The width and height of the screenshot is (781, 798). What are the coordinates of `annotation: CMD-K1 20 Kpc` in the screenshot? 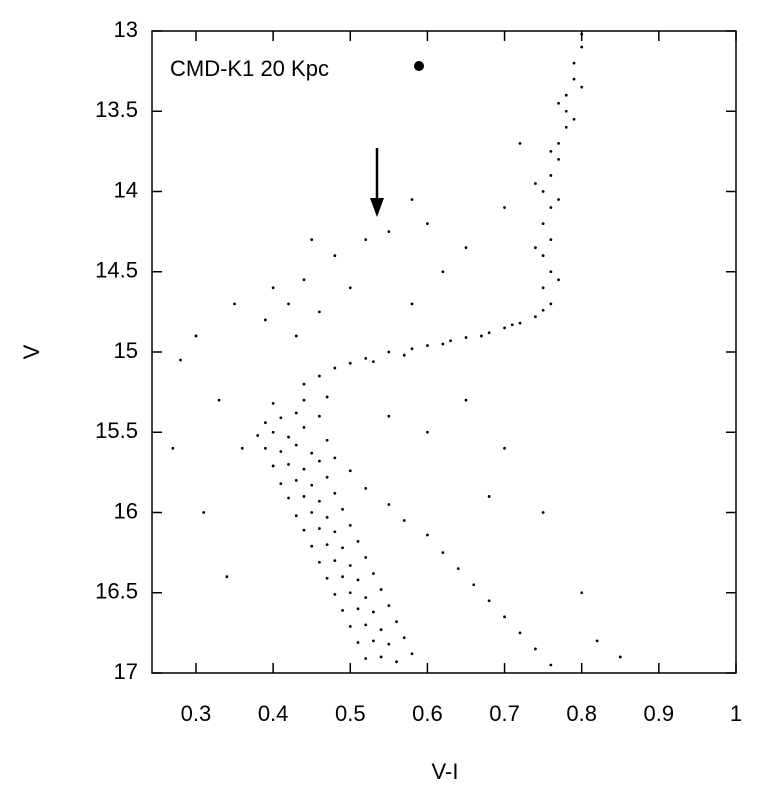 It's located at (249, 68).